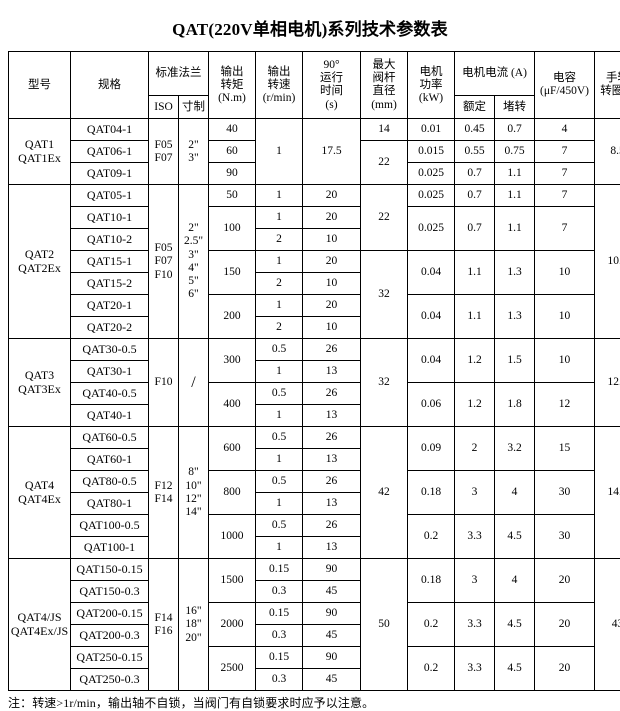 Image resolution: width=620 pixels, height=711 pixels. I want to click on header-run-time: 90° 运行 时间 (s), so click(332, 85).